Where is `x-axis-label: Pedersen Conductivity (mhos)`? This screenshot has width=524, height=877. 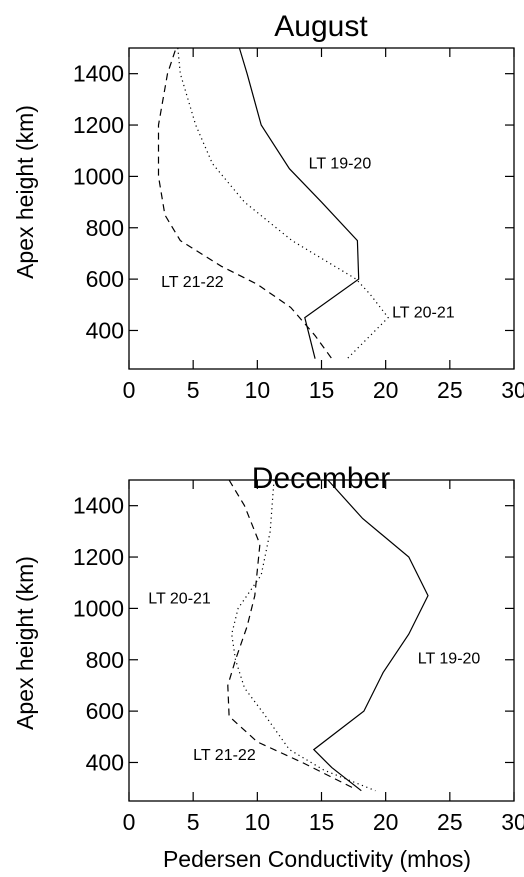
x-axis-label: Pedersen Conductivity (mhos) is located at coordinates (317, 859).